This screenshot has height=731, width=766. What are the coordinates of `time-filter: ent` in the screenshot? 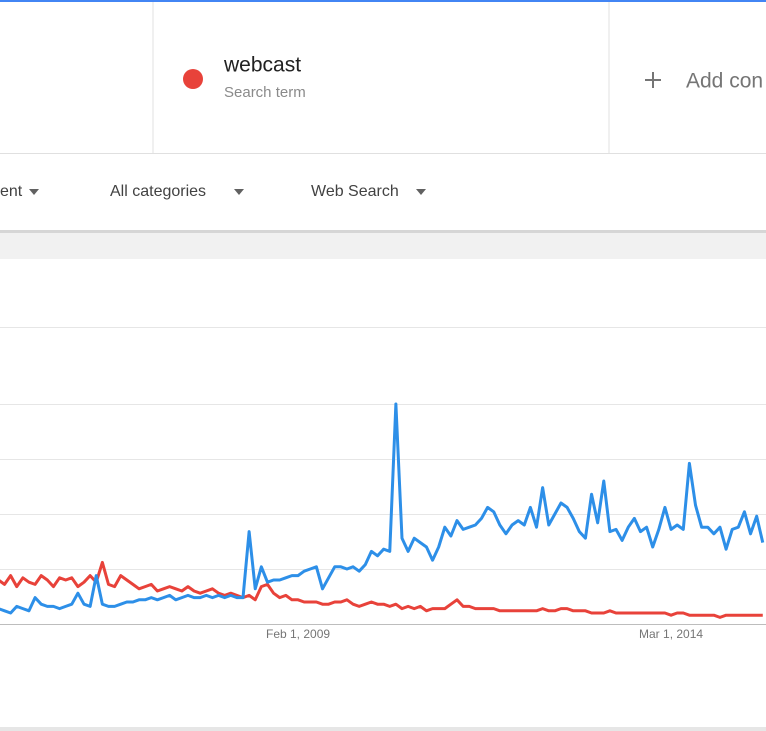 It's located at (11, 191).